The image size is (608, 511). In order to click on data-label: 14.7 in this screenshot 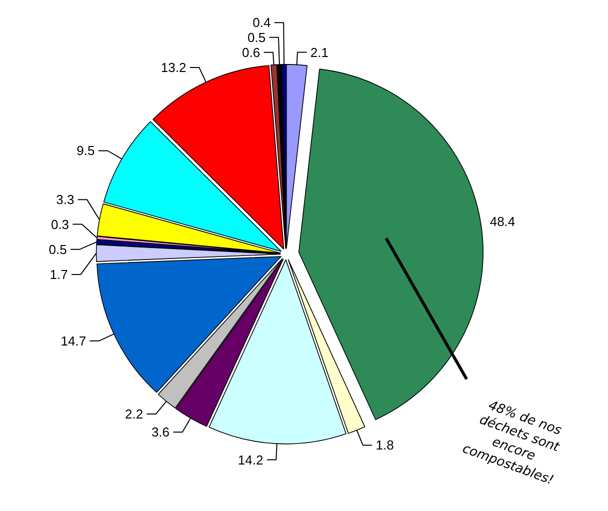, I will do `click(73, 340)`.